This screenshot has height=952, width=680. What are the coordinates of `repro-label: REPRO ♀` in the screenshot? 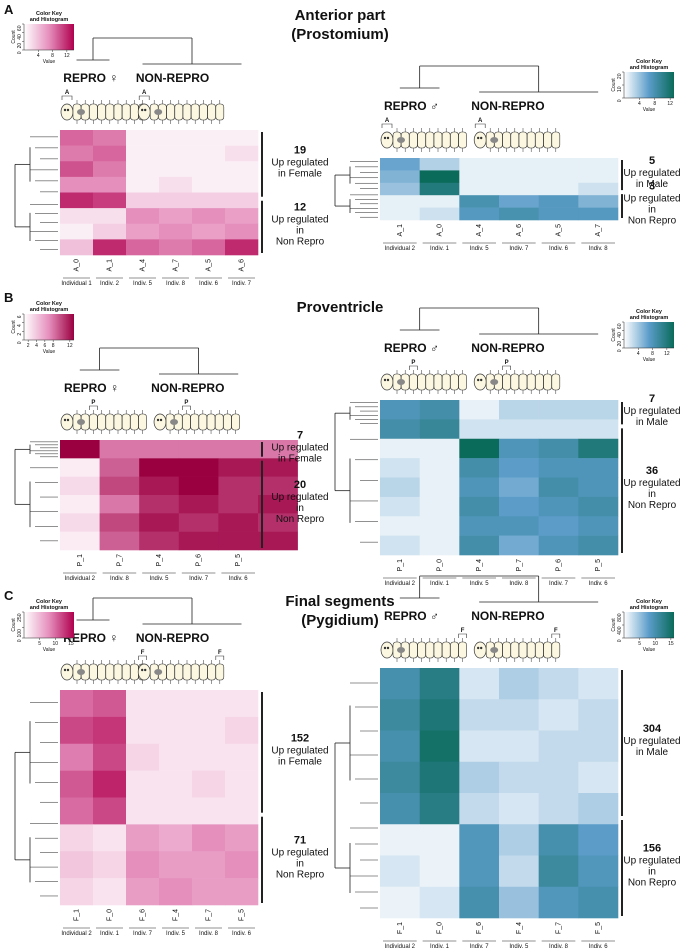 It's located at (90, 78).